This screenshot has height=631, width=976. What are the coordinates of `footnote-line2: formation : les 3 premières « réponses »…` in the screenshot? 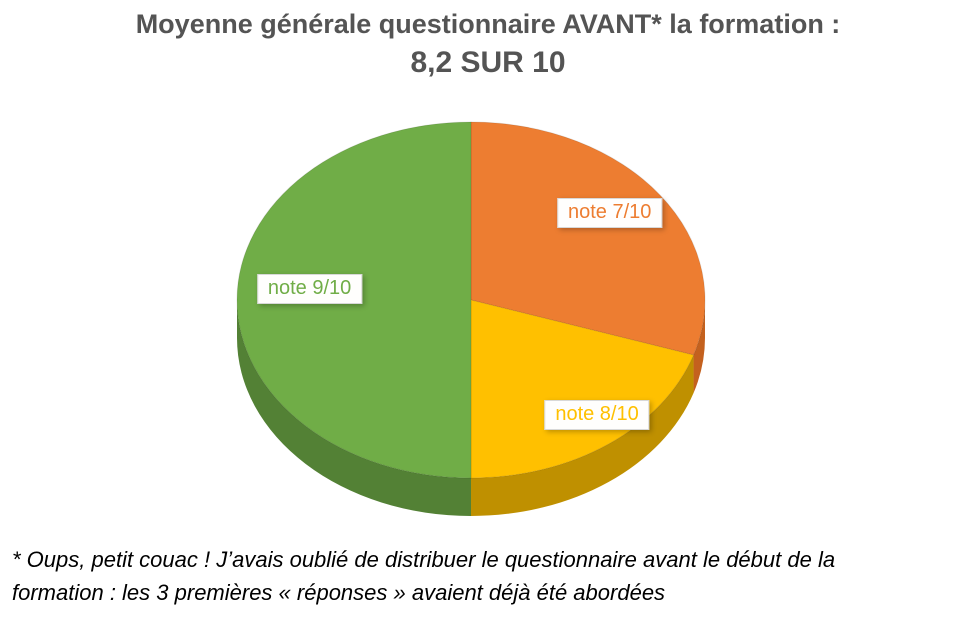 It's located at (339, 592).